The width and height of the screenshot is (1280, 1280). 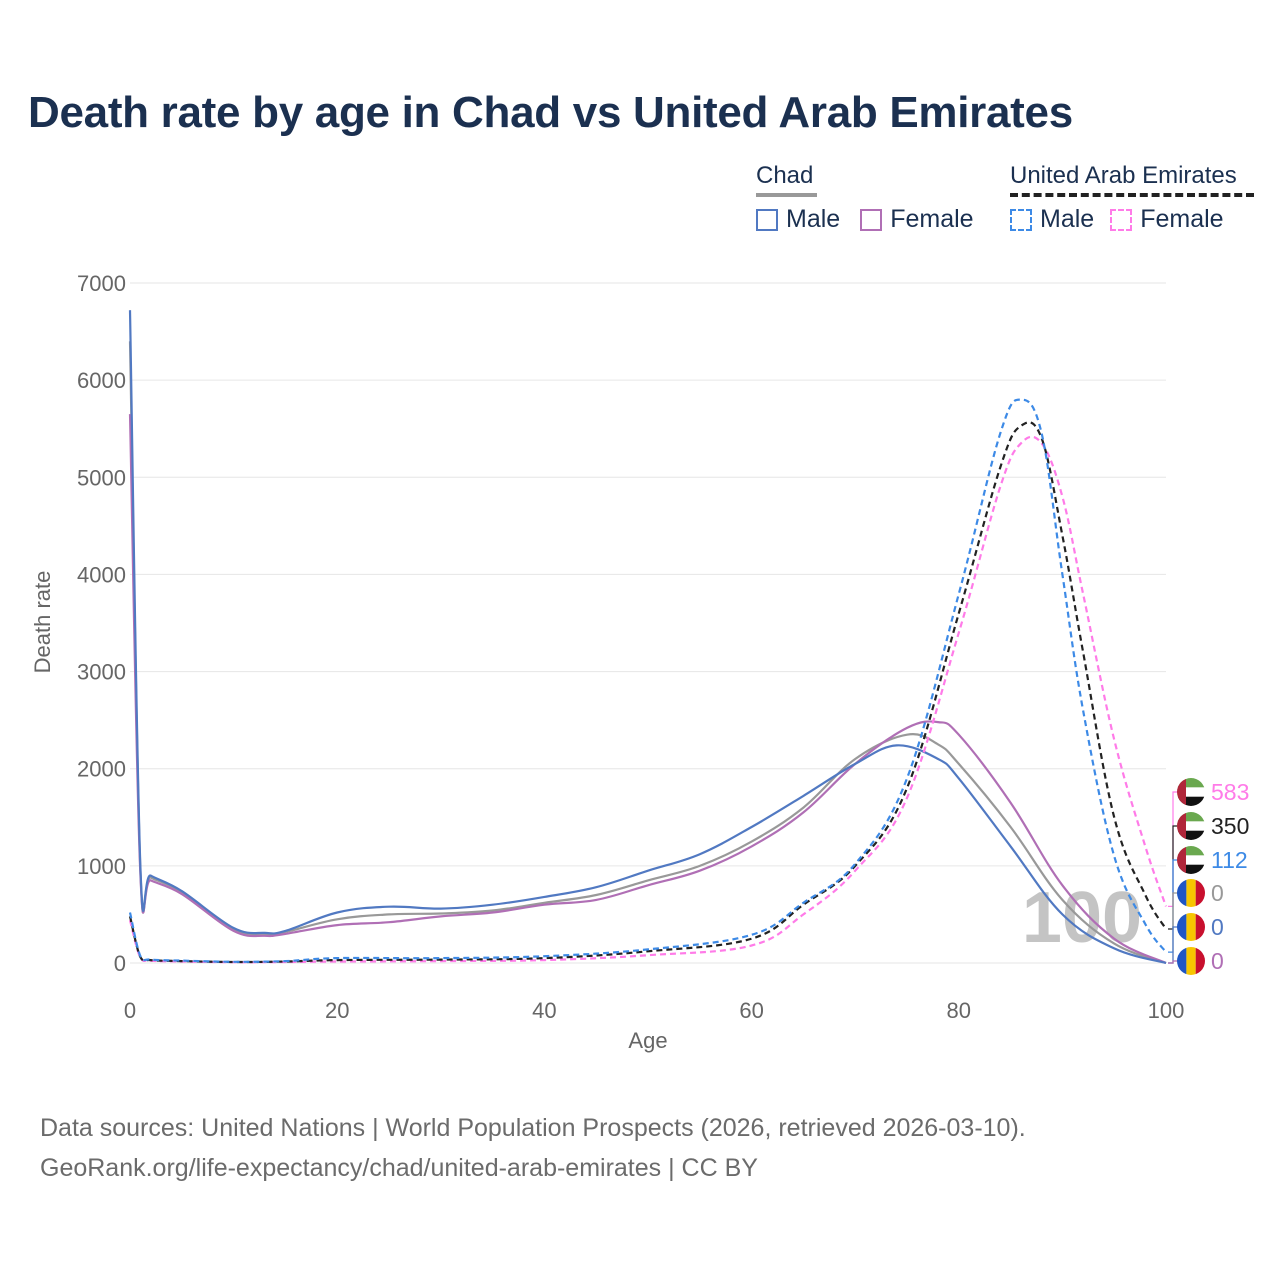 I want to click on y-tick-label: 1000, so click(x=101, y=866).